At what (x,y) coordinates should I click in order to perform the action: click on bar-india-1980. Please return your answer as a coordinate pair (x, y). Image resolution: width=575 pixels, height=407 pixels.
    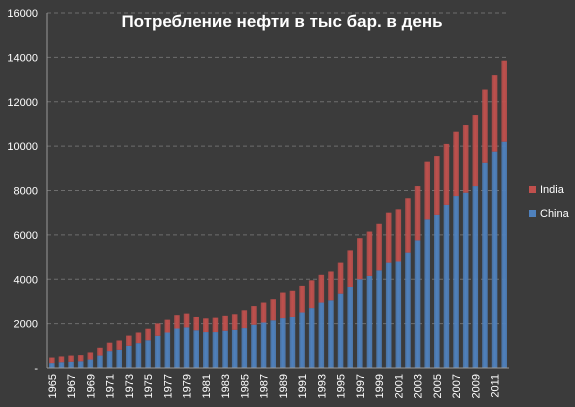
    Looking at the image, I should click on (196, 323).